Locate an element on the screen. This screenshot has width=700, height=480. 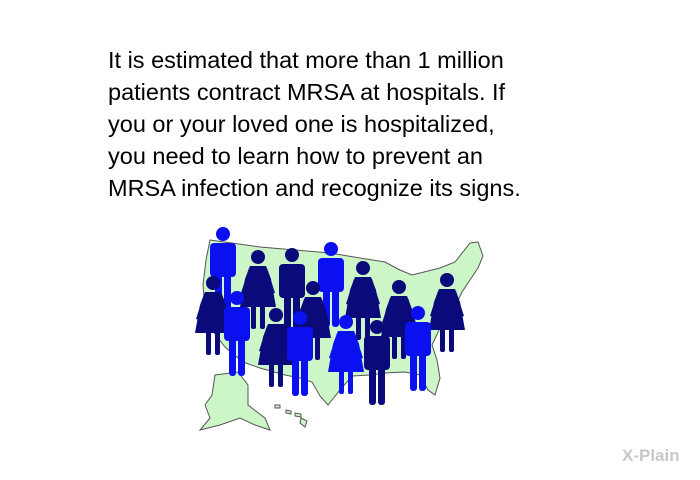
text-line: It is estimated that more than 1 million is located at coordinates (306, 60).